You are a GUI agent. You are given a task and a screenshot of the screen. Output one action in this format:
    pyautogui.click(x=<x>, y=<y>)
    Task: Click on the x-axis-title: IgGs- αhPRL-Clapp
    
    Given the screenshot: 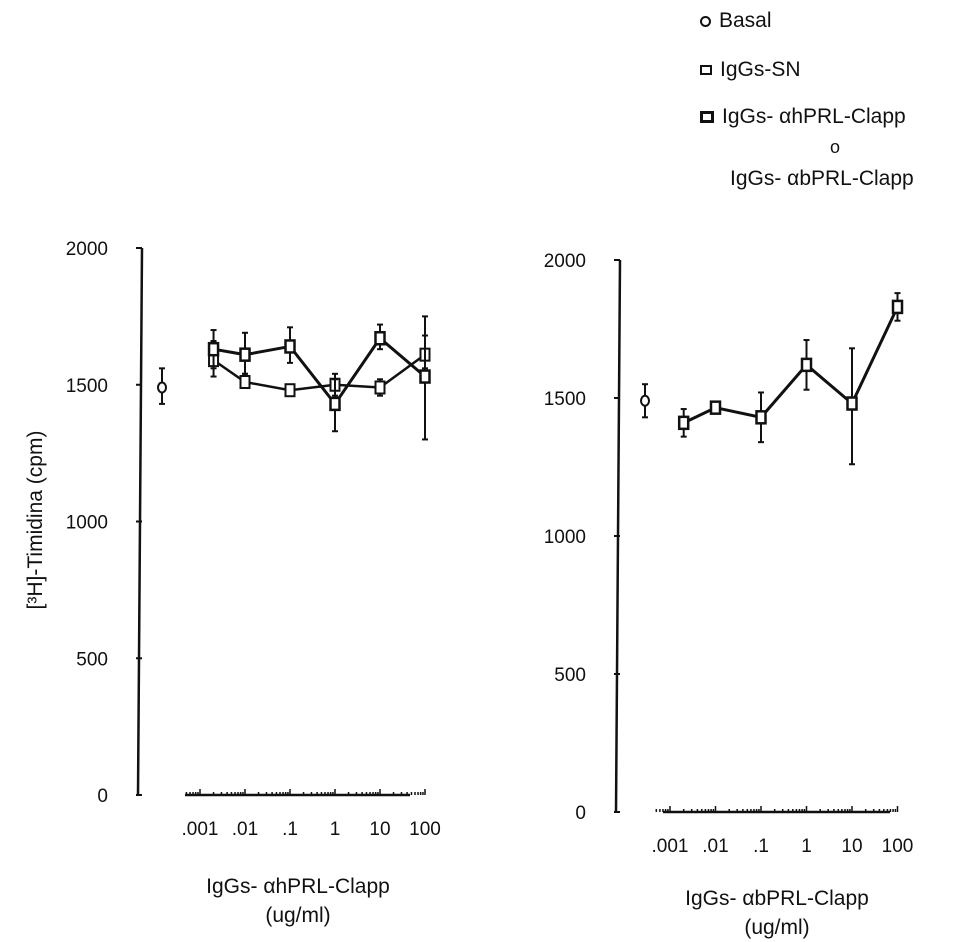 What is the action you would take?
    pyautogui.click(x=298, y=886)
    